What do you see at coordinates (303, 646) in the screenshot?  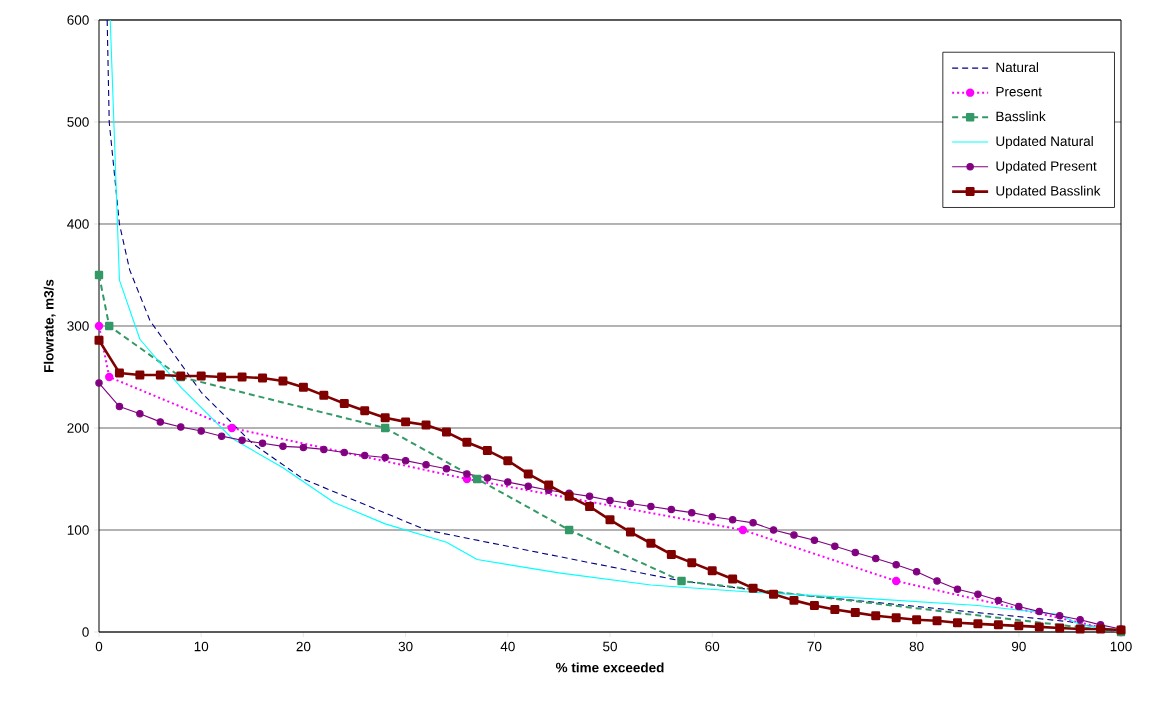 I see `x-tick-label: 20` at bounding box center [303, 646].